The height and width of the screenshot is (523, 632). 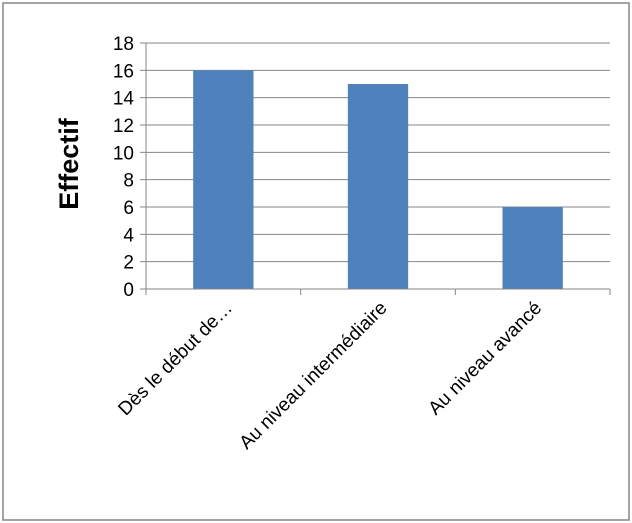 I want to click on y-tick-label: 12, so click(x=123, y=126).